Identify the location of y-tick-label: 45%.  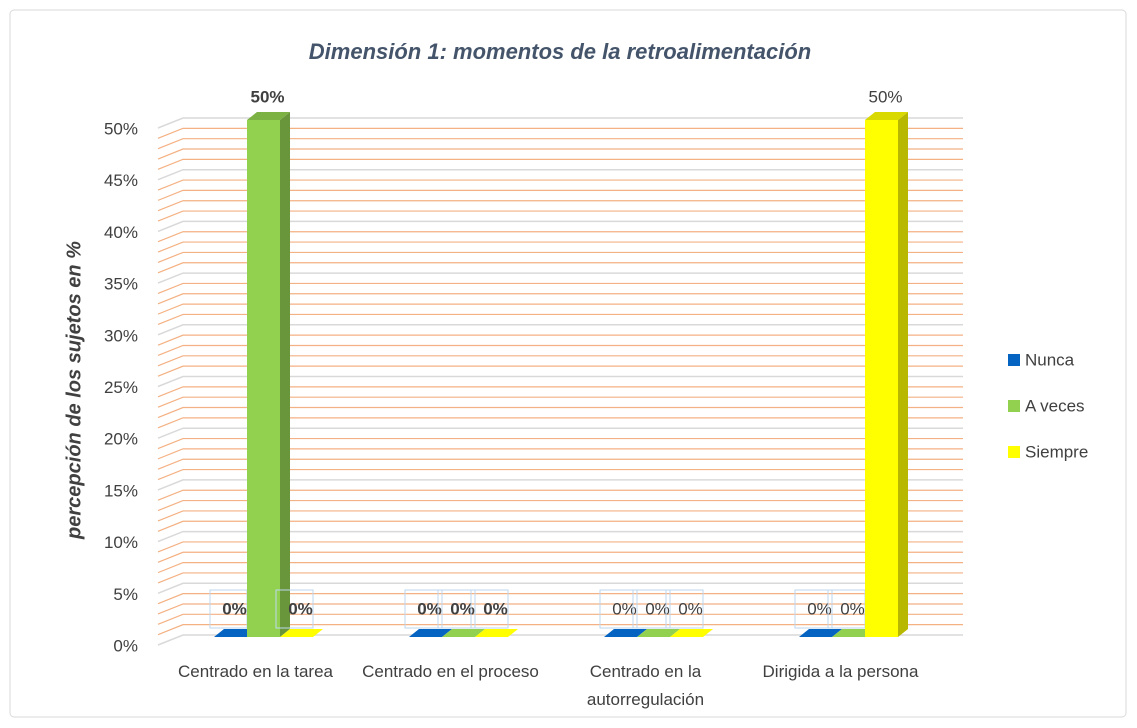
(121, 180).